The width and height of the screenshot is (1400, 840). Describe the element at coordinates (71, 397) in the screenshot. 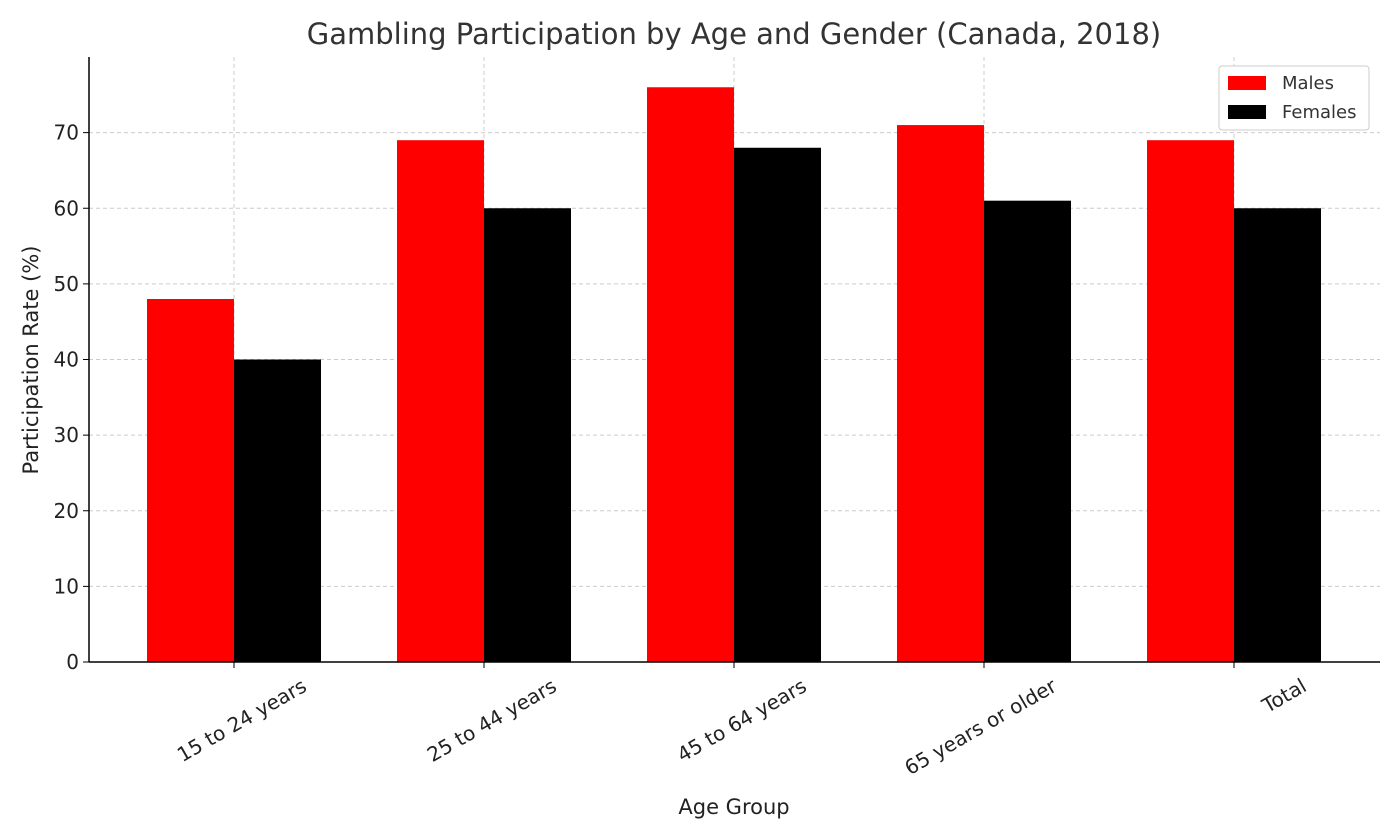

I see `y-ticks: 0 10 20 30 40 50 60 70` at that location.